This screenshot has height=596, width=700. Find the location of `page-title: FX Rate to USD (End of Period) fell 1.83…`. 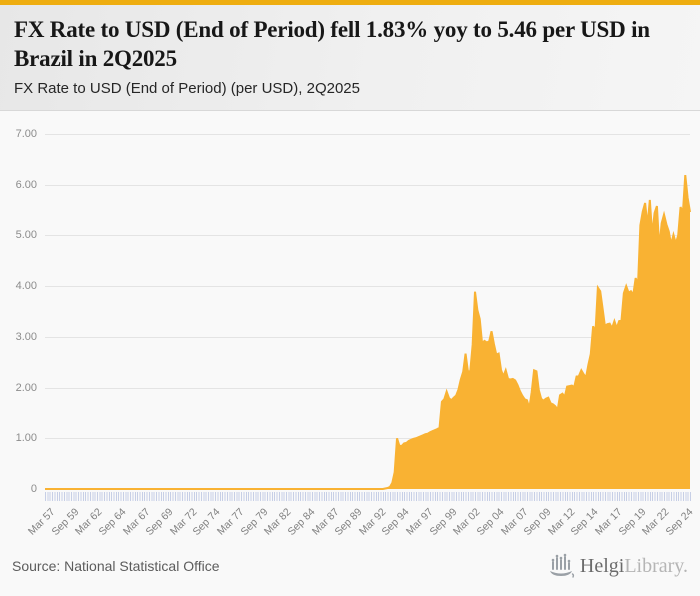

page-title: FX Rate to USD (End of Period) fell 1.83… is located at coordinates (332, 44).